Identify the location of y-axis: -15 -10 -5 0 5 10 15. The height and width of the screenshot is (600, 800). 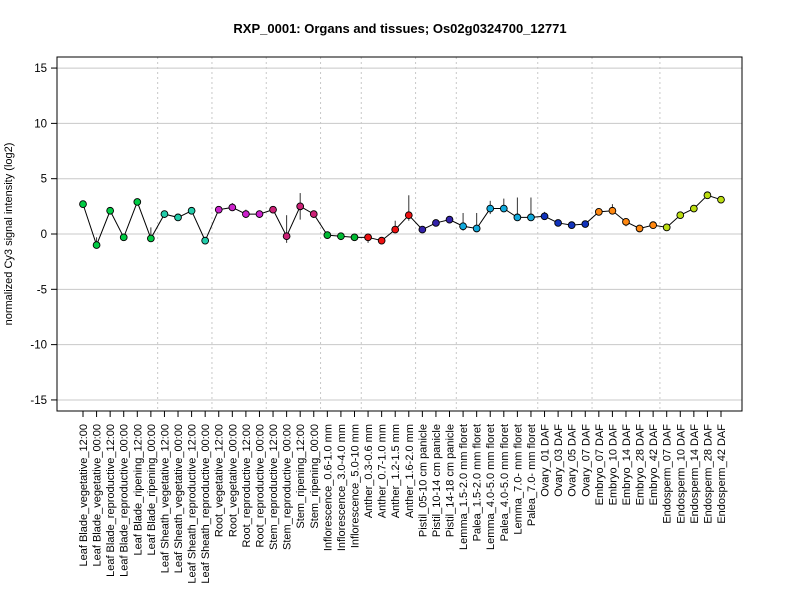
(43, 235).